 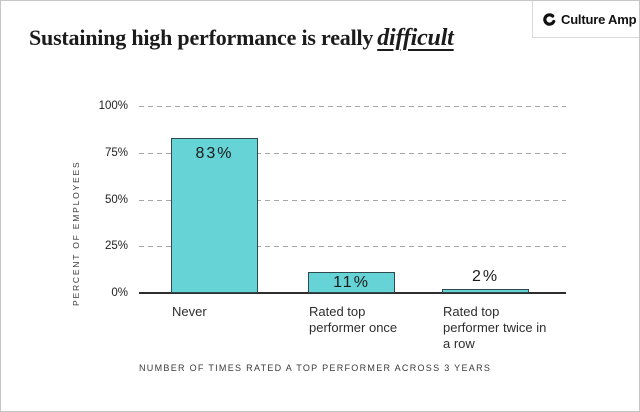 I want to click on y-tick-label: 0%, so click(x=119, y=293).